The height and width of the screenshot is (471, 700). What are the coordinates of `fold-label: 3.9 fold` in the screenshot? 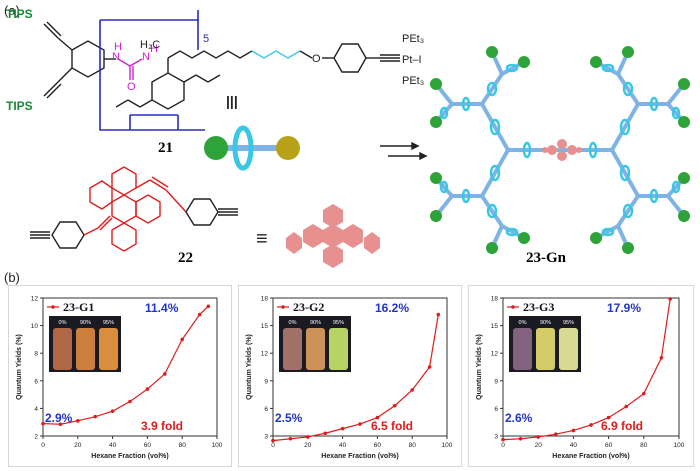 It's located at (162, 426).